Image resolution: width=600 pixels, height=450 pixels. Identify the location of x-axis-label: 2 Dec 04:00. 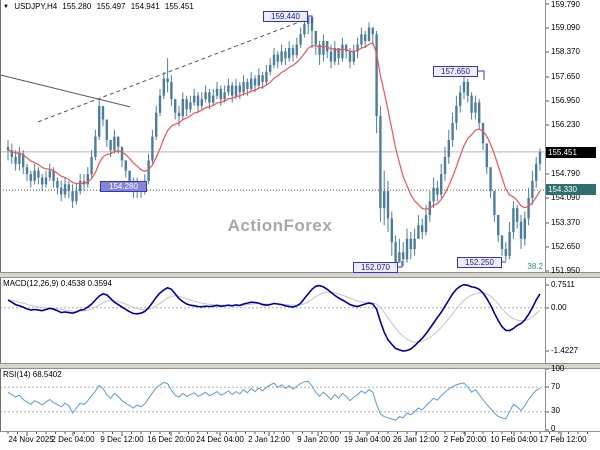
(73, 439).